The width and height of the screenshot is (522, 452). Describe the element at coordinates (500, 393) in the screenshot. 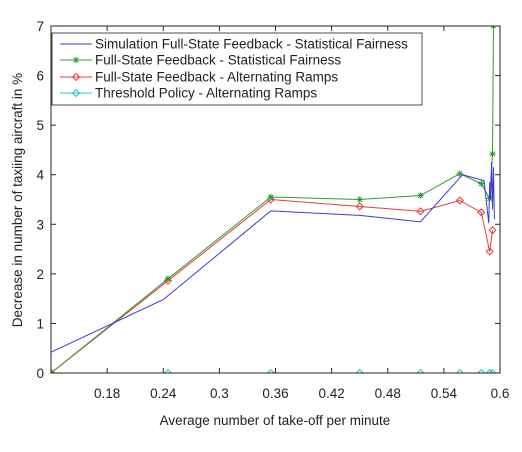

I see `x-tick-label: 0.6` at that location.